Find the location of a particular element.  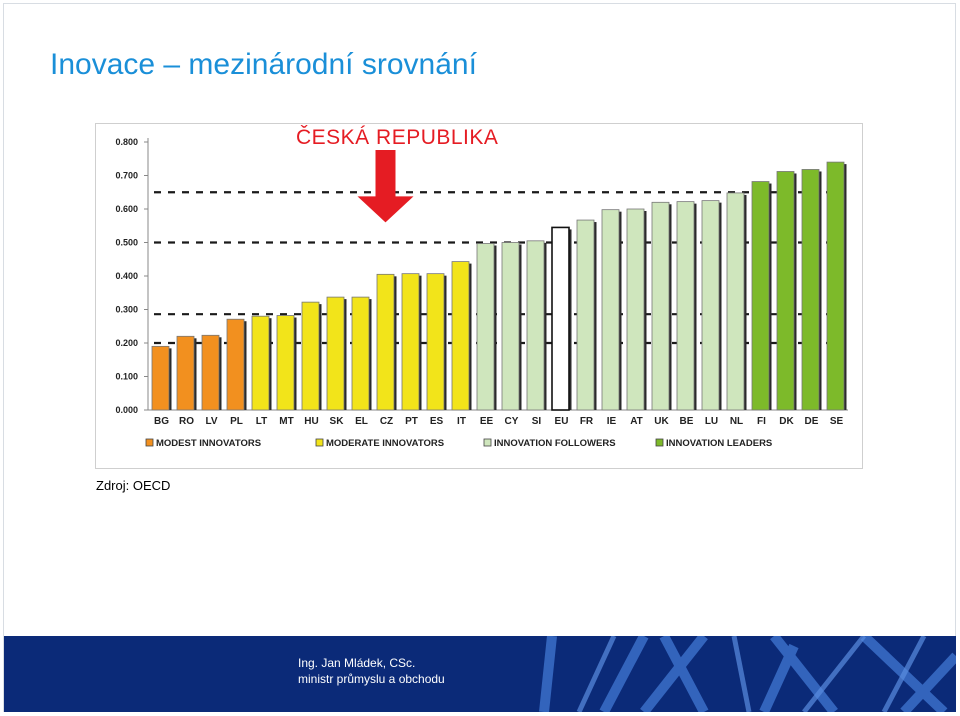

y-tick-label: 0.000 is located at coordinates (126, 410).